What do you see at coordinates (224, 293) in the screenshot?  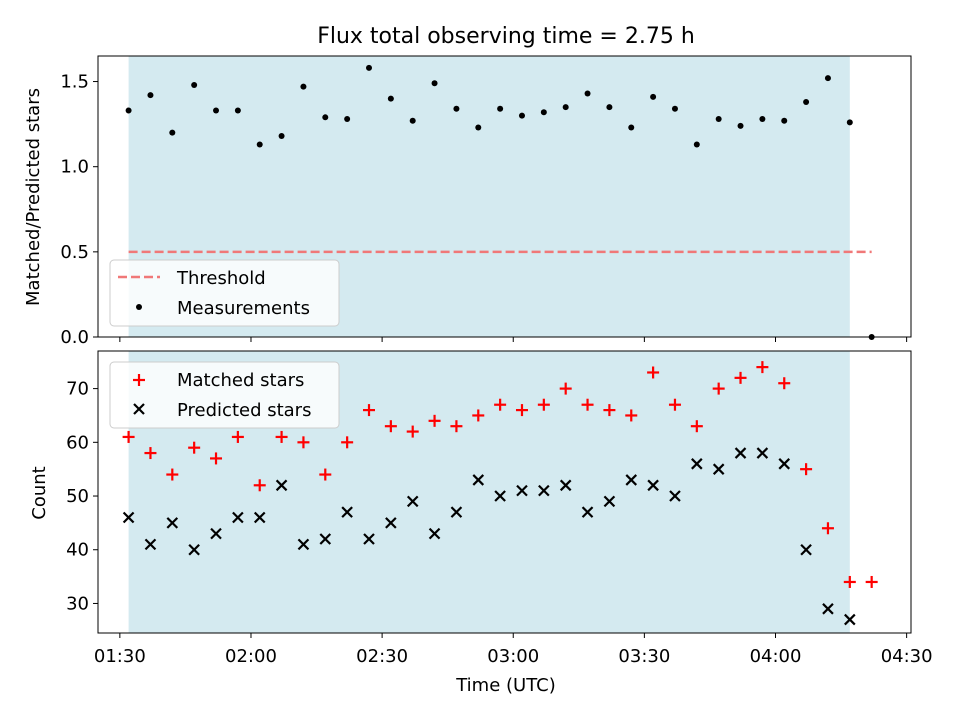 I see `ratio-legend-box` at bounding box center [224, 293].